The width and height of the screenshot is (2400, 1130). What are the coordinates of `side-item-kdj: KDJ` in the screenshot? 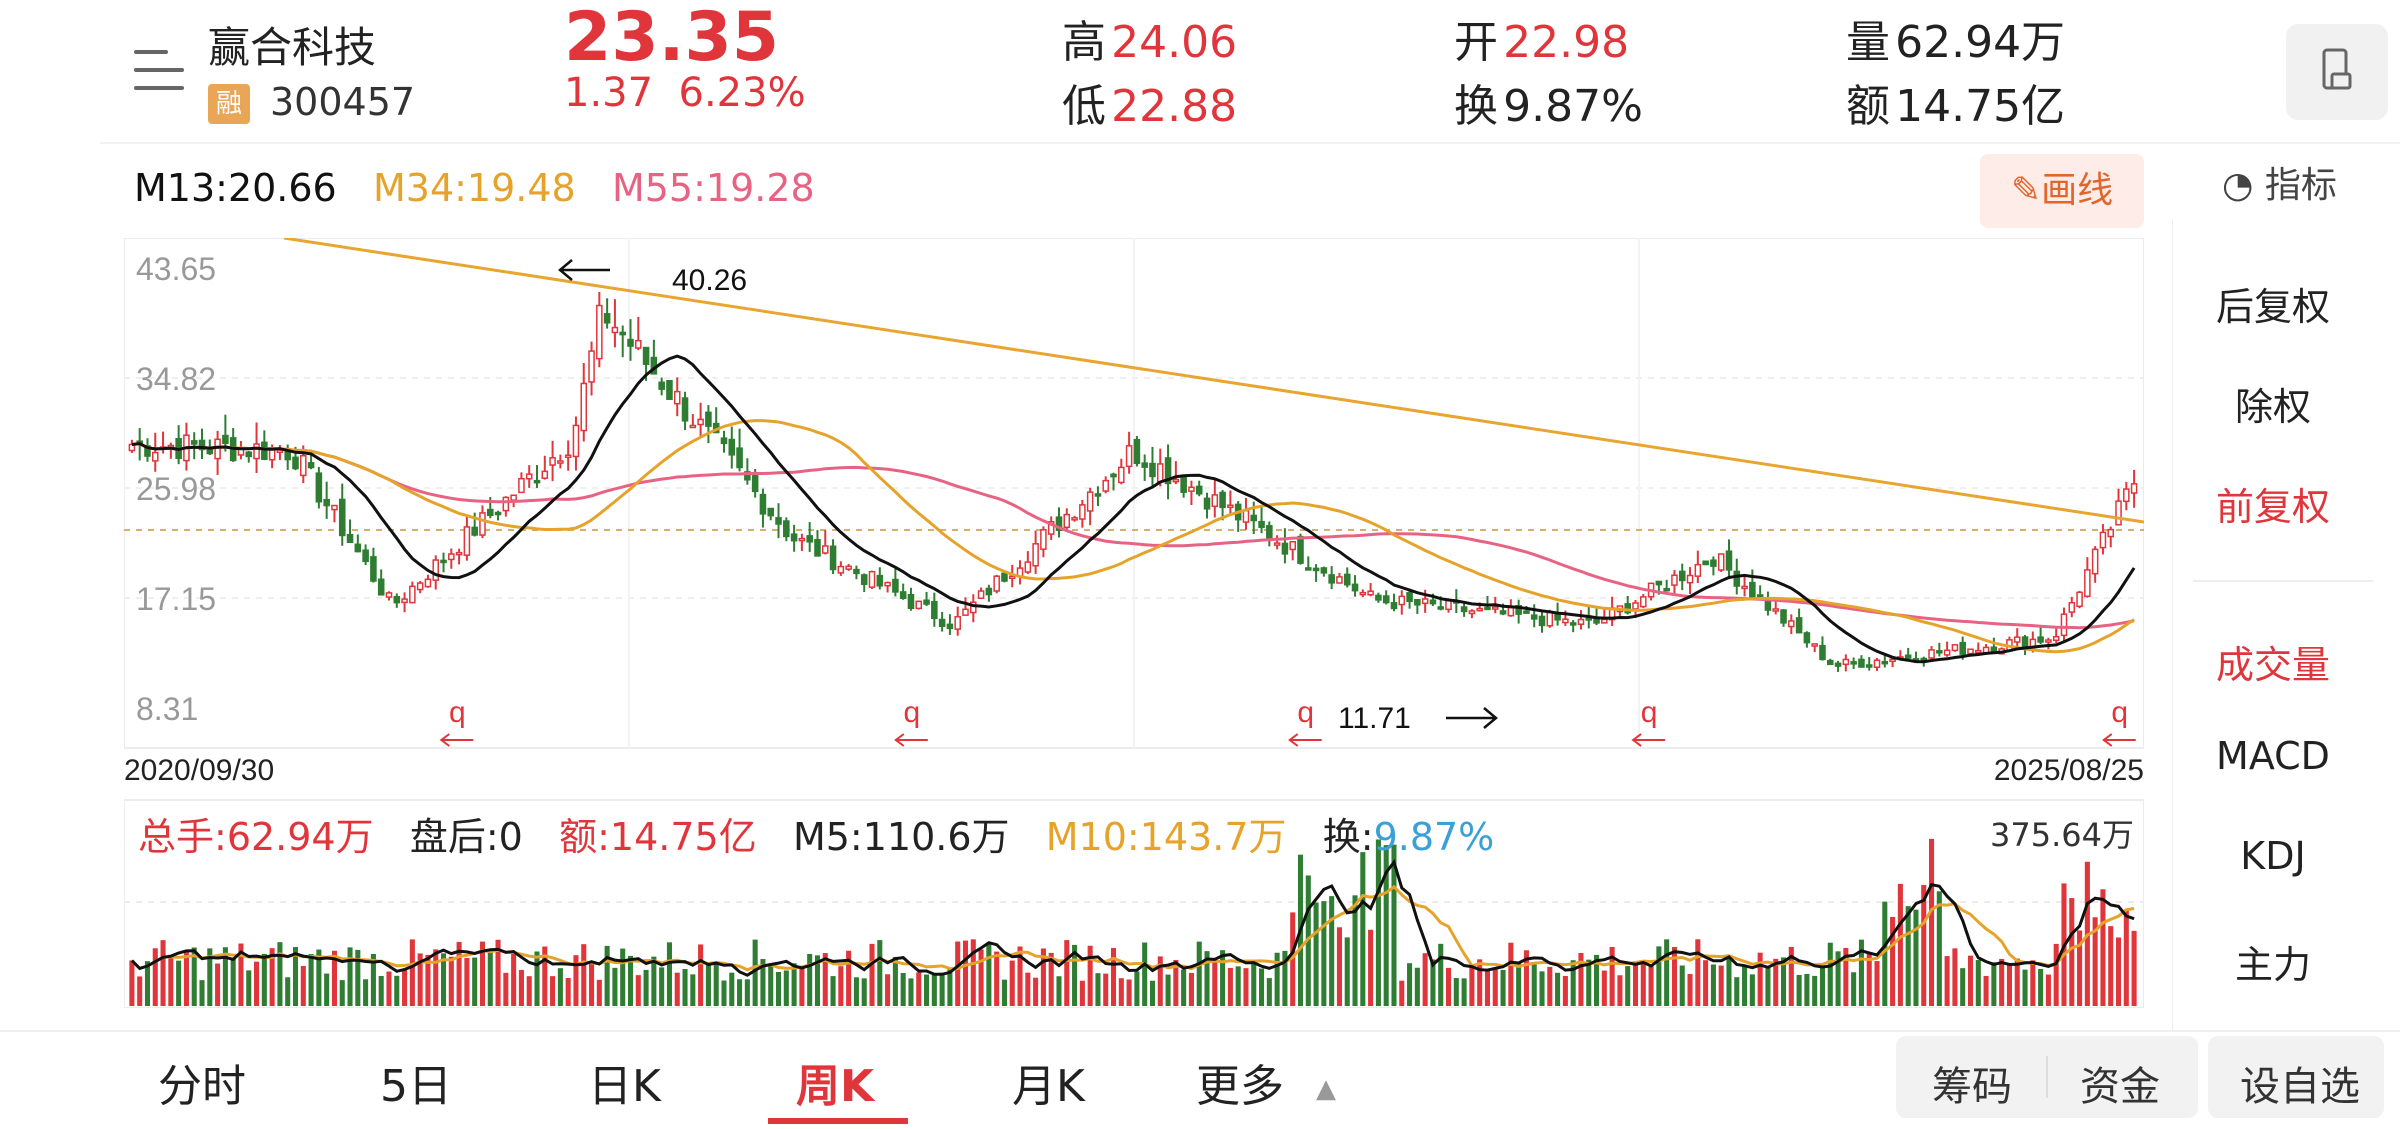 It's located at (2273, 856).